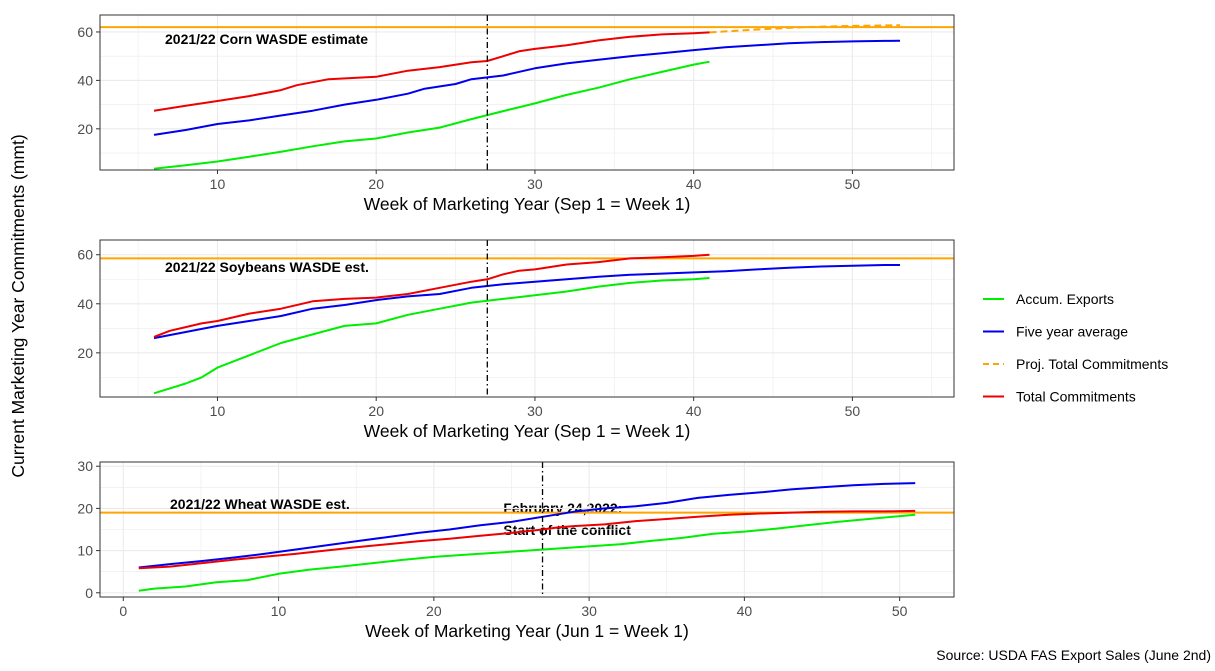  I want to click on legend-label: Accum. Exports, so click(1065, 299).